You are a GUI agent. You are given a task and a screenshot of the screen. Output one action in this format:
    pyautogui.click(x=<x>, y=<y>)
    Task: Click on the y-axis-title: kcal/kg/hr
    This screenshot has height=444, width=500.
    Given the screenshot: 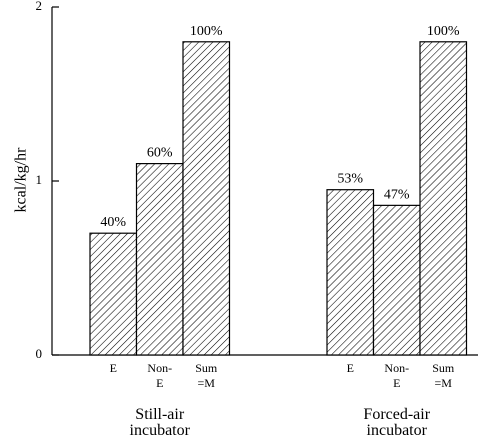 What is the action you would take?
    pyautogui.click(x=21, y=180)
    